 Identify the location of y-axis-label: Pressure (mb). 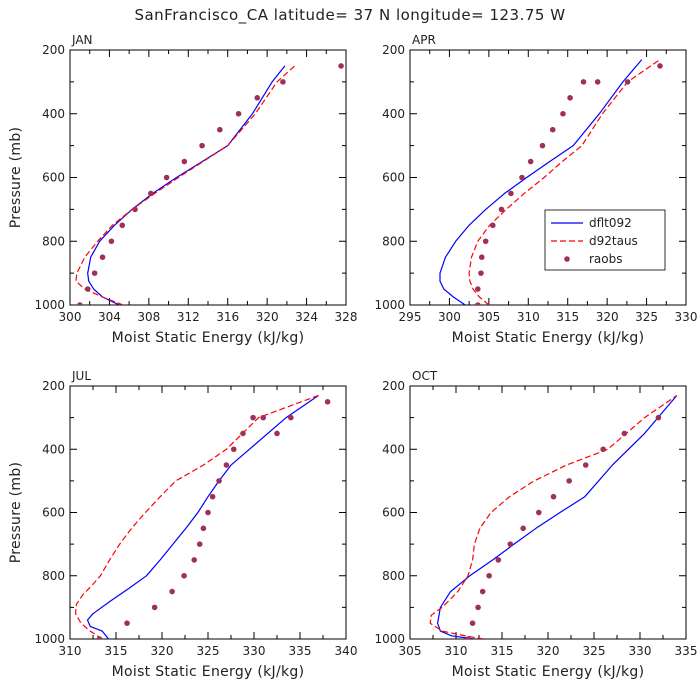
(16, 513).